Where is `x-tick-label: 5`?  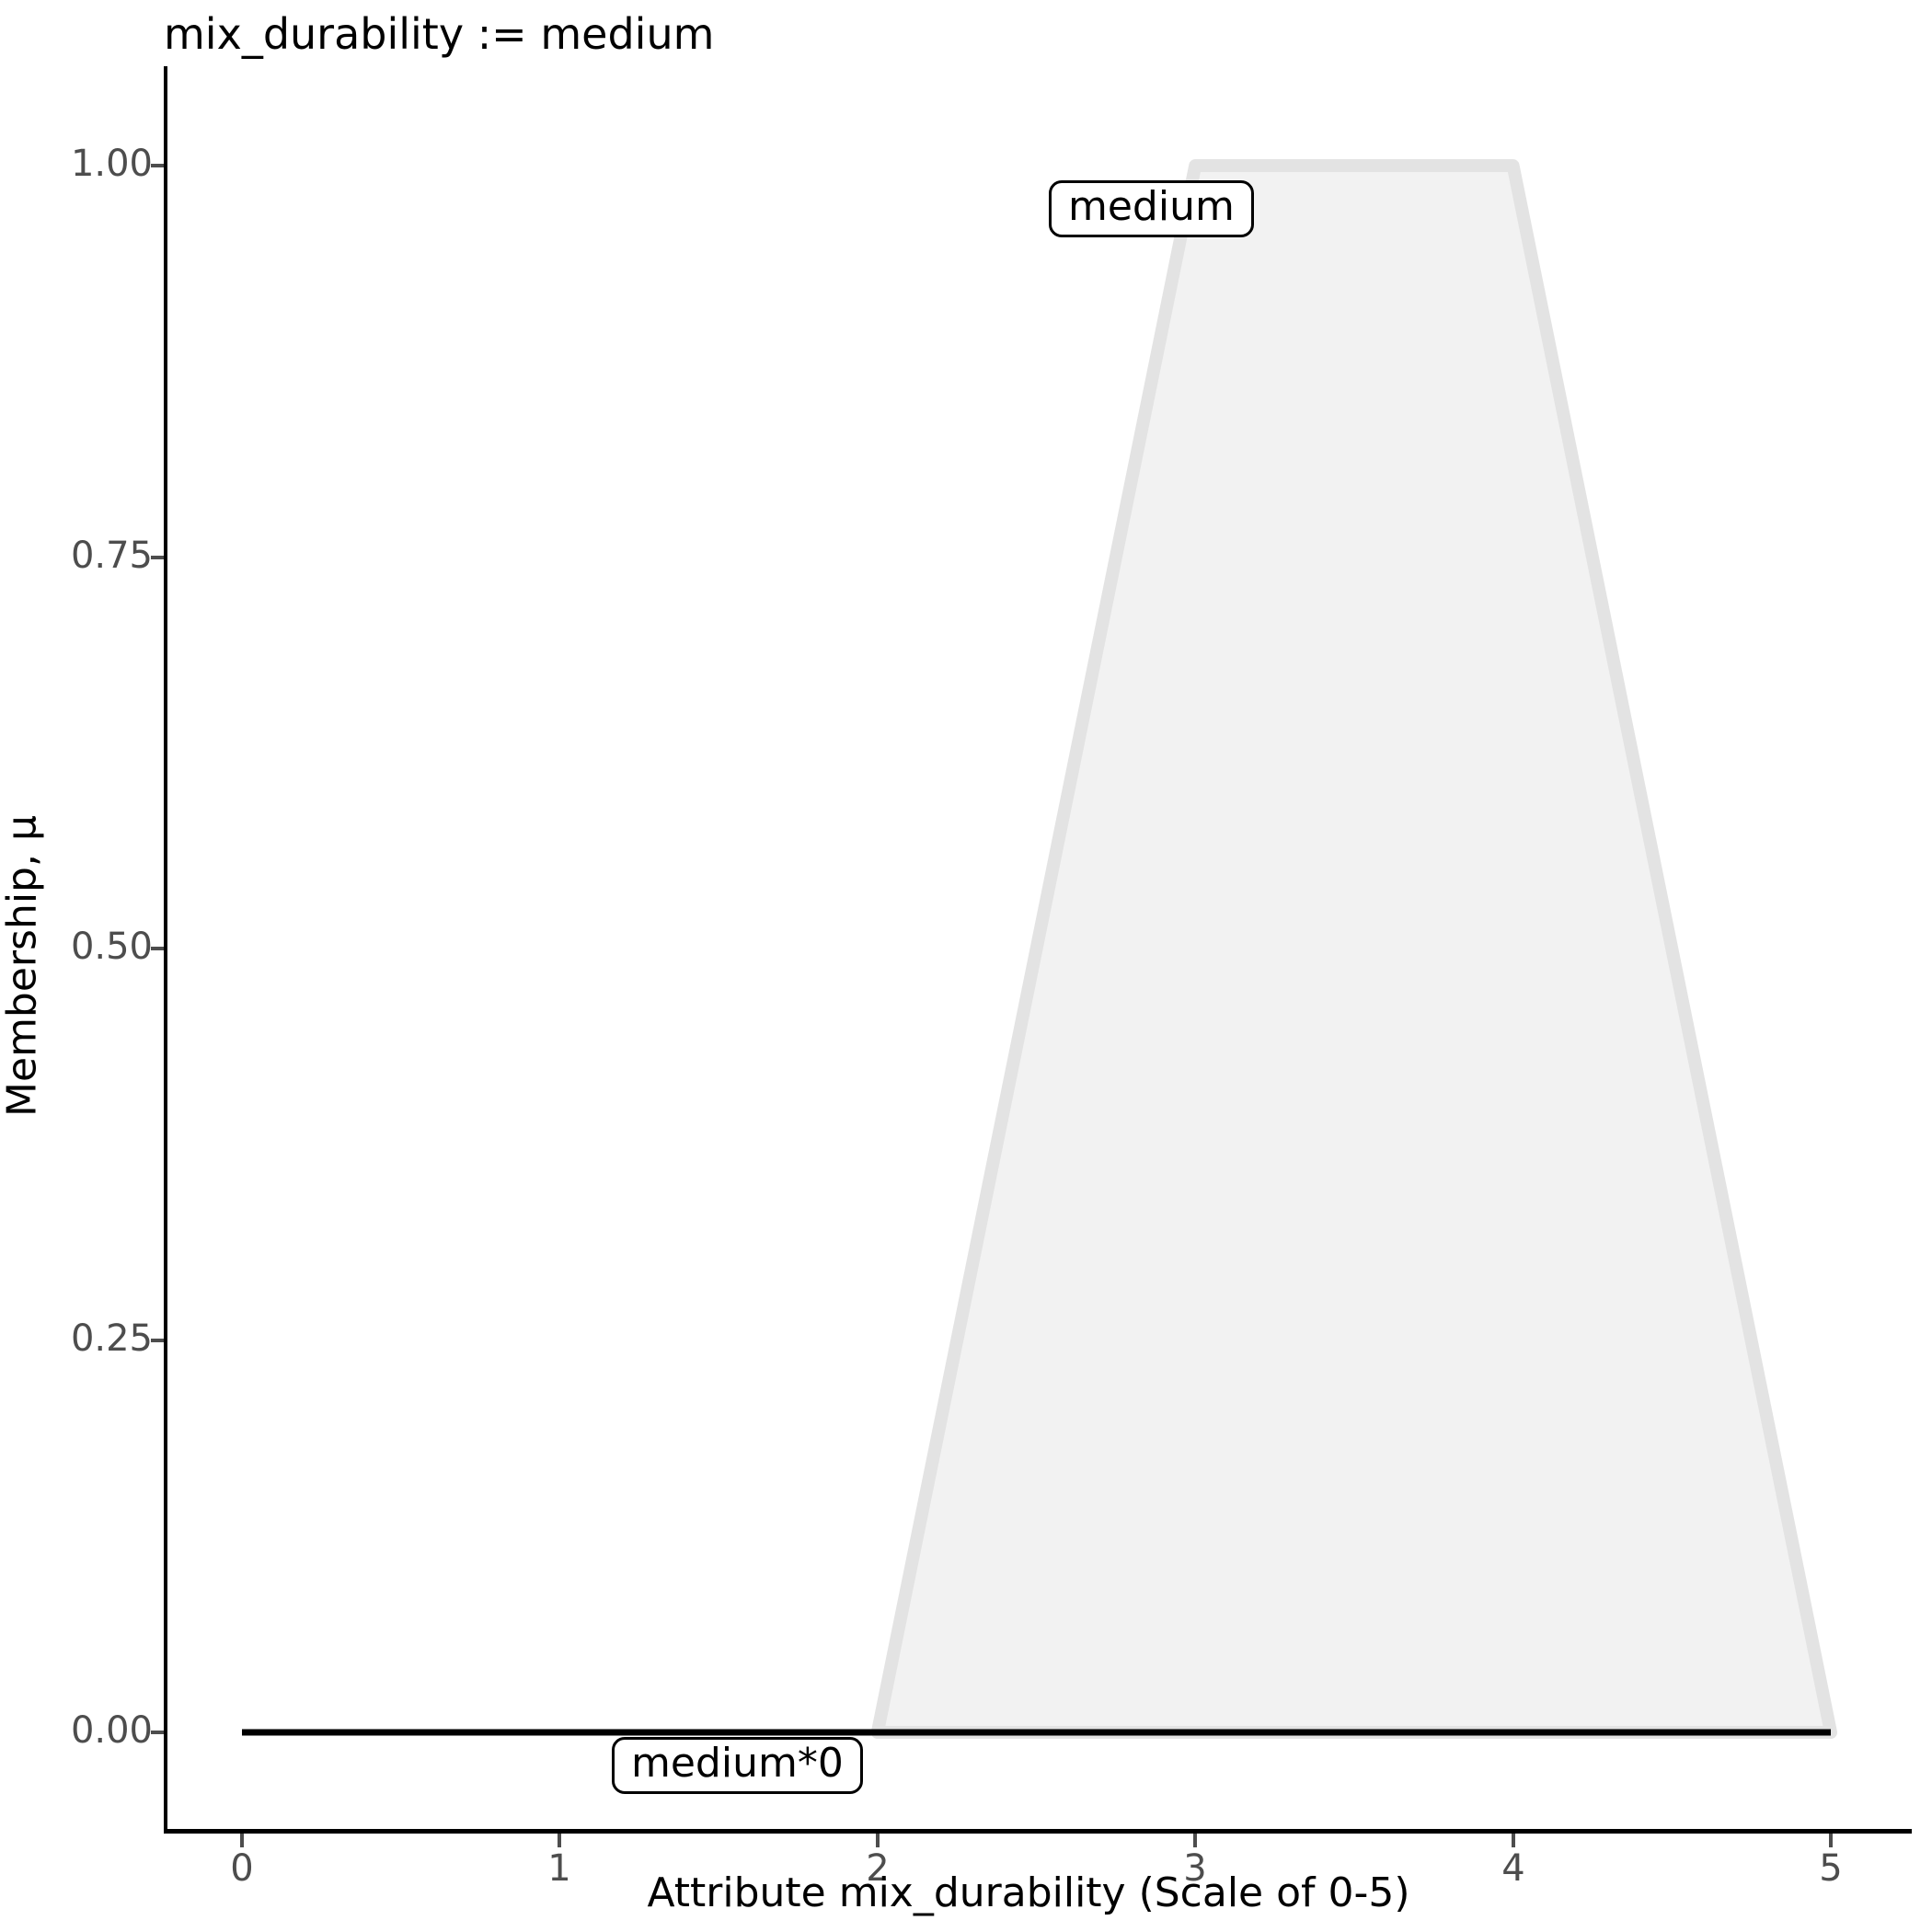 x-tick-label: 5 is located at coordinates (1831, 1868).